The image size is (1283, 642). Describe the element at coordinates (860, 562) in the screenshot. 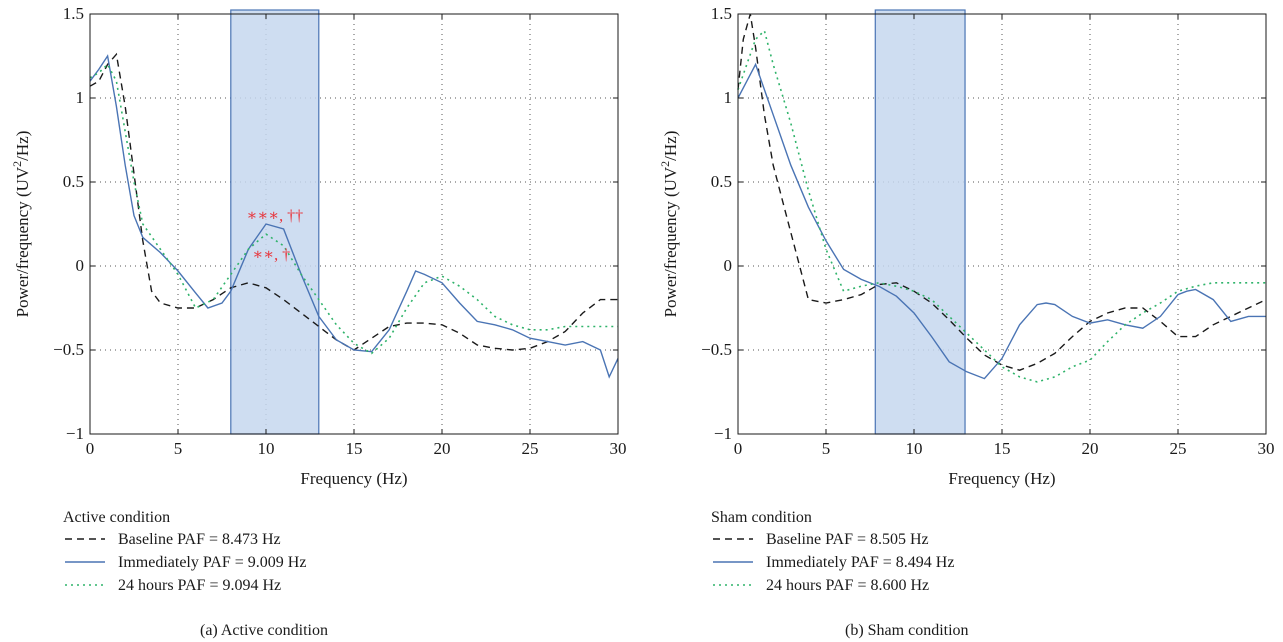

I see `legend-entry: Immediately PAF = 8.494 Hz` at that location.